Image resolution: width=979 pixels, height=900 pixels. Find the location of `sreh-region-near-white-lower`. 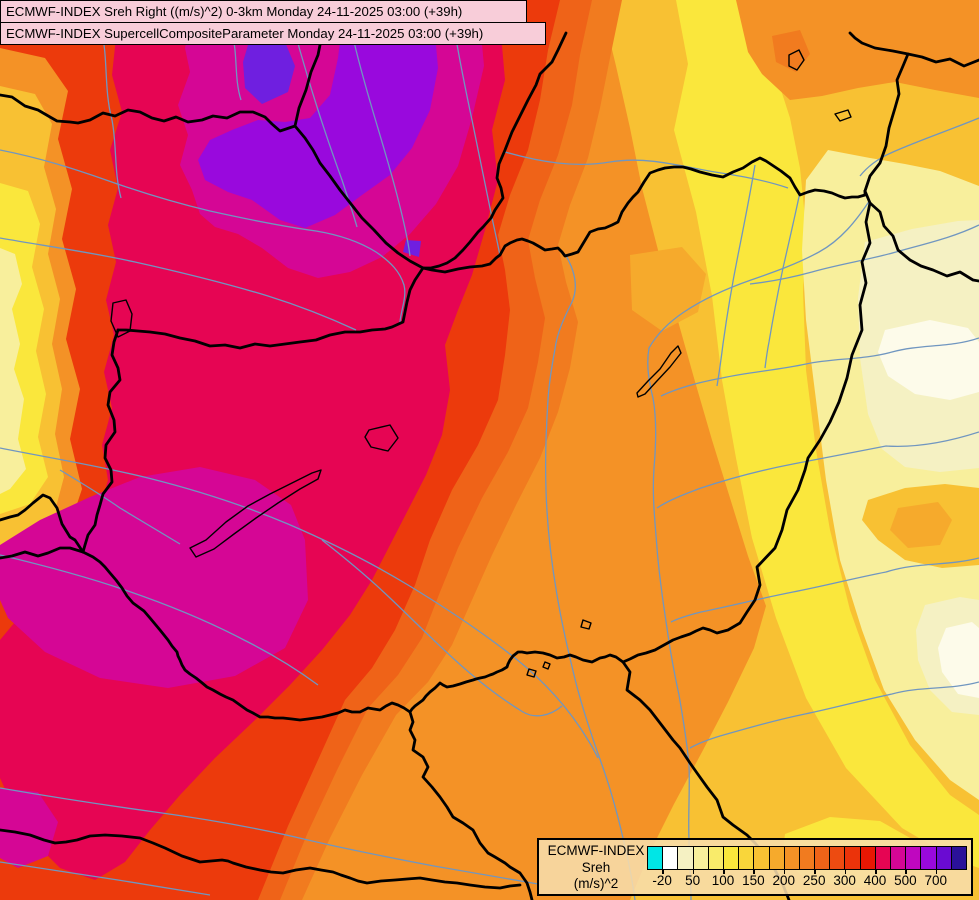

sreh-region-near-white-lower is located at coordinates (958, 660).